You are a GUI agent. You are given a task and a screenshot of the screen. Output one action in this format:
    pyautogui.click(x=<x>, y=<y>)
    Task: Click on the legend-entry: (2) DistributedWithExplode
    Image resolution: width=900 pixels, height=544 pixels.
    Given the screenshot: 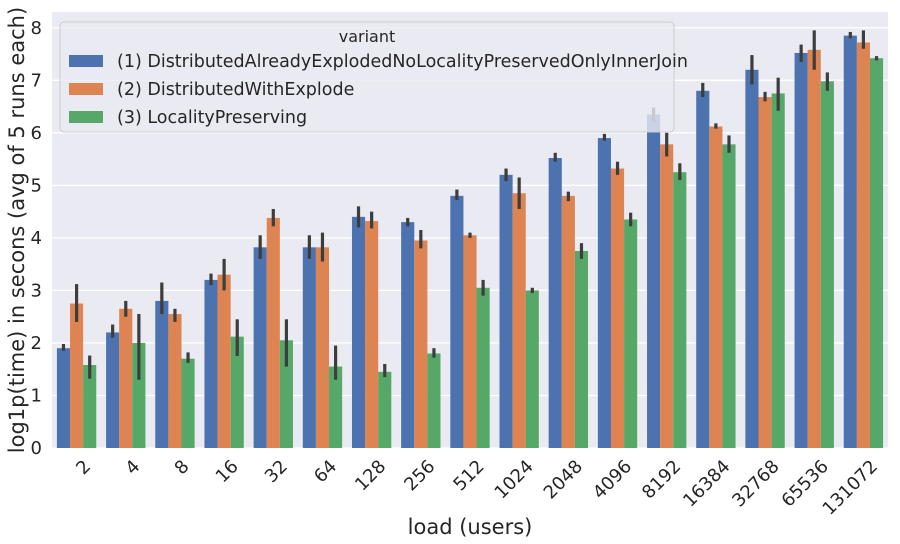 What is the action you would take?
    pyautogui.click(x=235, y=90)
    